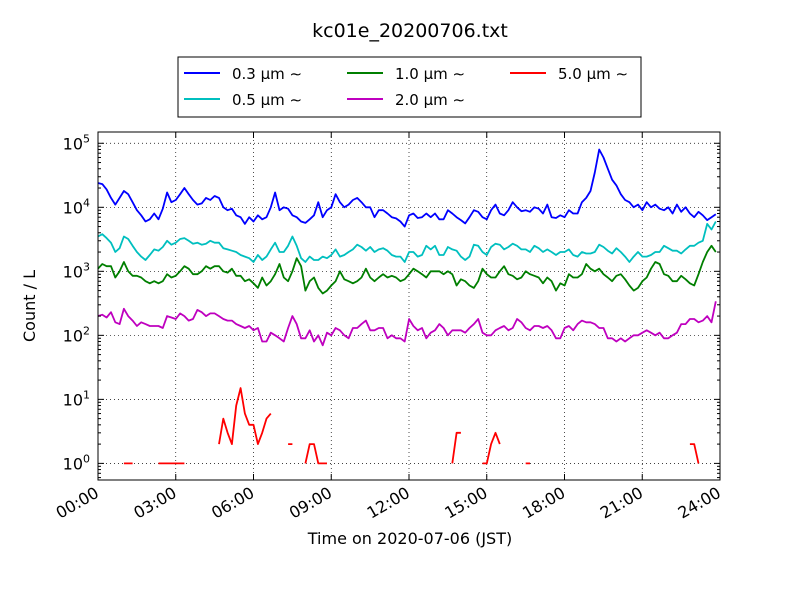  What do you see at coordinates (430, 74) in the screenshot?
I see `legend-label: 1.0 μm ∼` at bounding box center [430, 74].